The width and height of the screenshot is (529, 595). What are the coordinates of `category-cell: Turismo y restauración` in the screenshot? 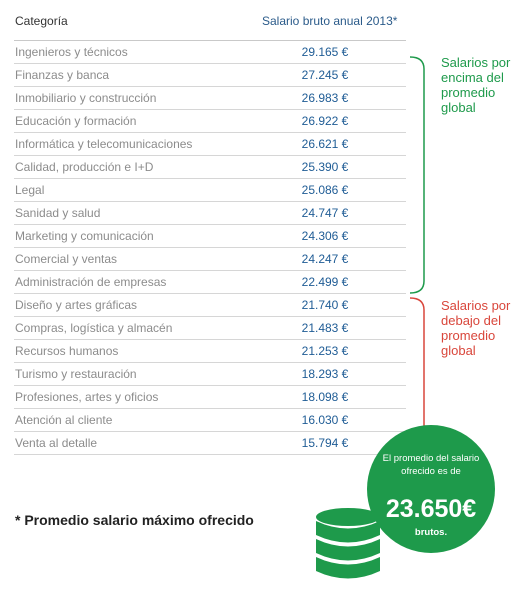 It's located at (147, 374).